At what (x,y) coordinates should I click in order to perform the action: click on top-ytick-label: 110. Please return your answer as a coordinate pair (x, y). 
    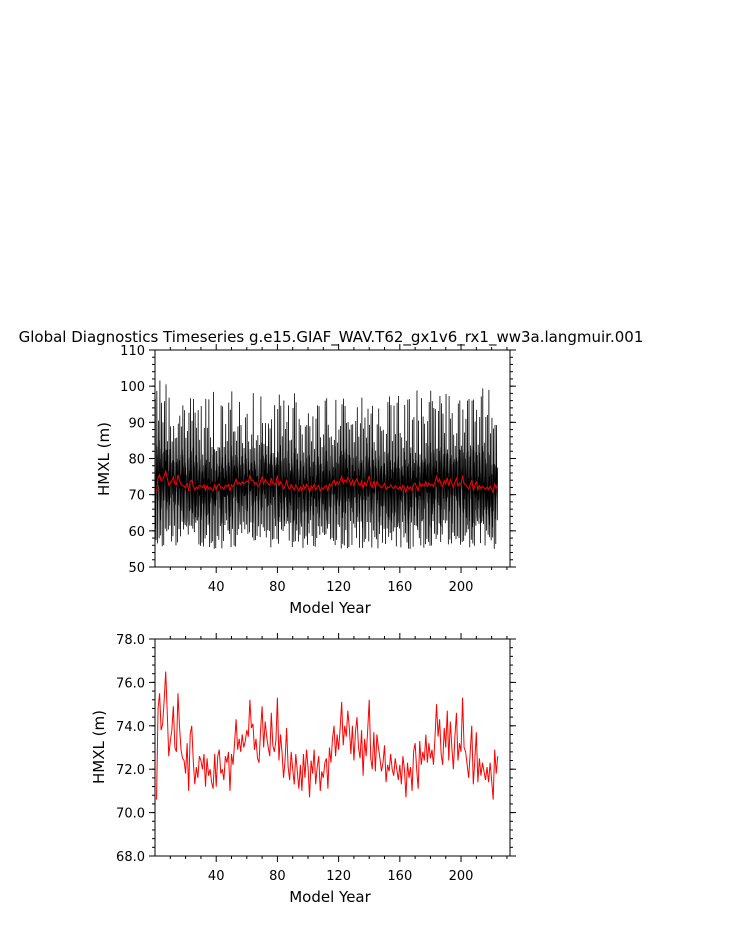
    Looking at the image, I should click on (132, 351).